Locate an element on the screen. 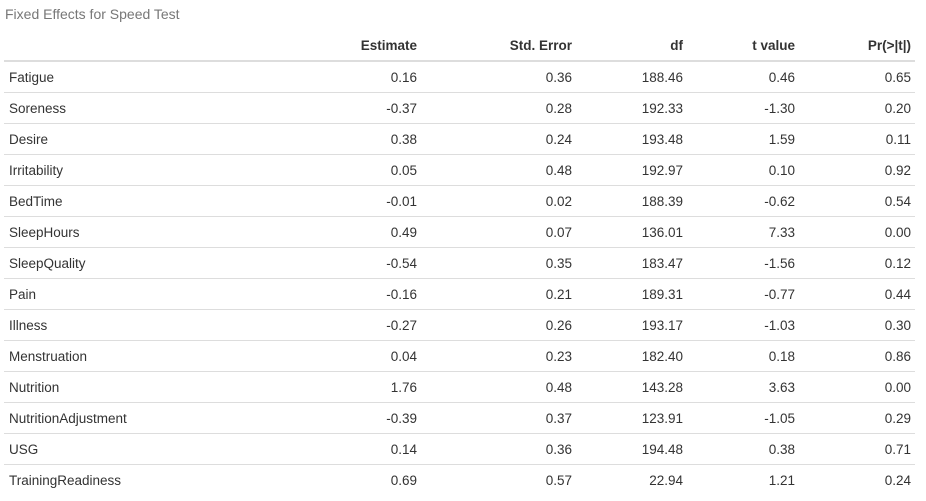  header-estimate: Estimate is located at coordinates (343, 46).